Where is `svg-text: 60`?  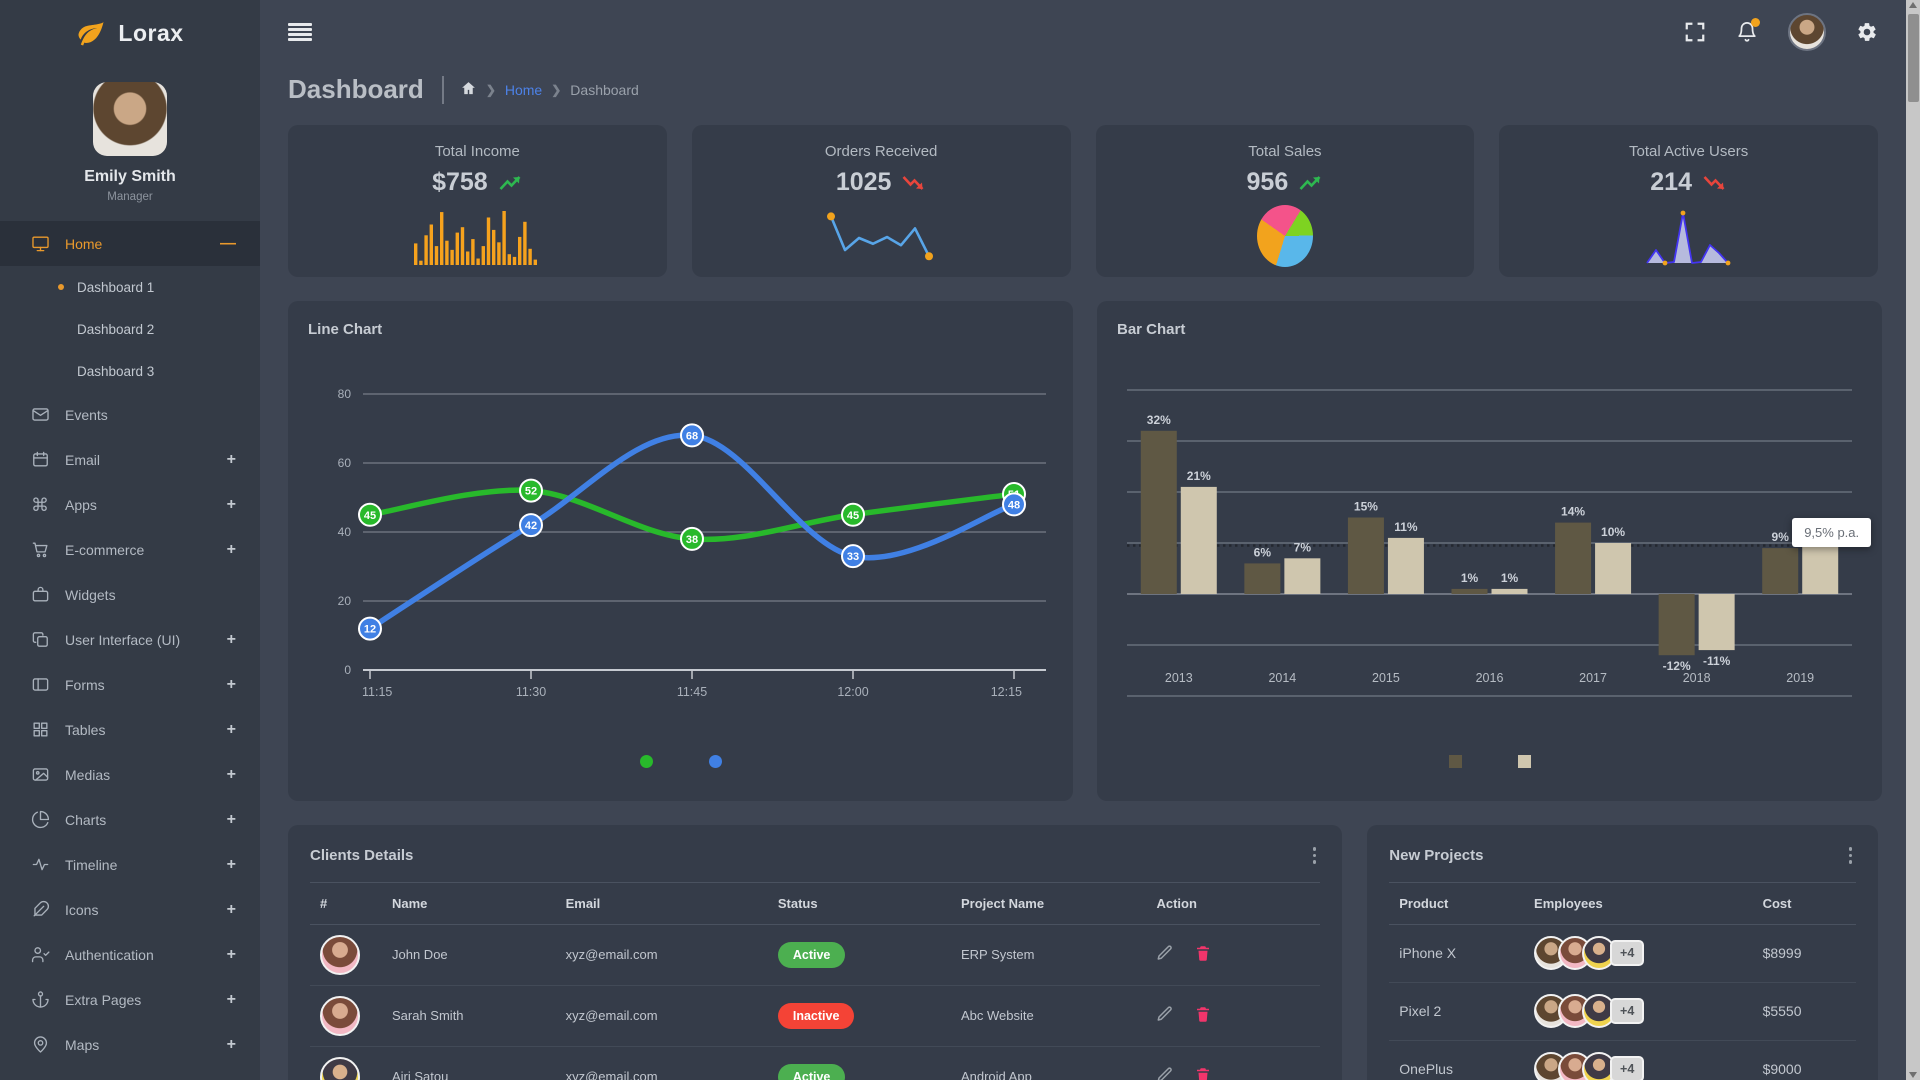
svg-text: 60 is located at coordinates (345, 463).